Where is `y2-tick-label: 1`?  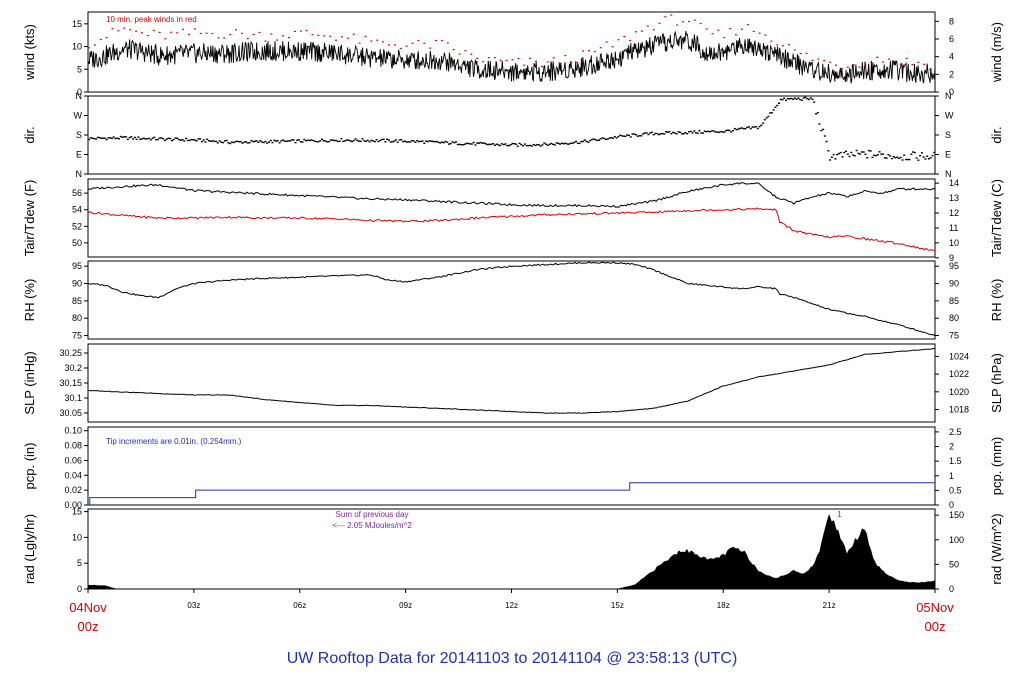
y2-tick-label: 1 is located at coordinates (951, 476).